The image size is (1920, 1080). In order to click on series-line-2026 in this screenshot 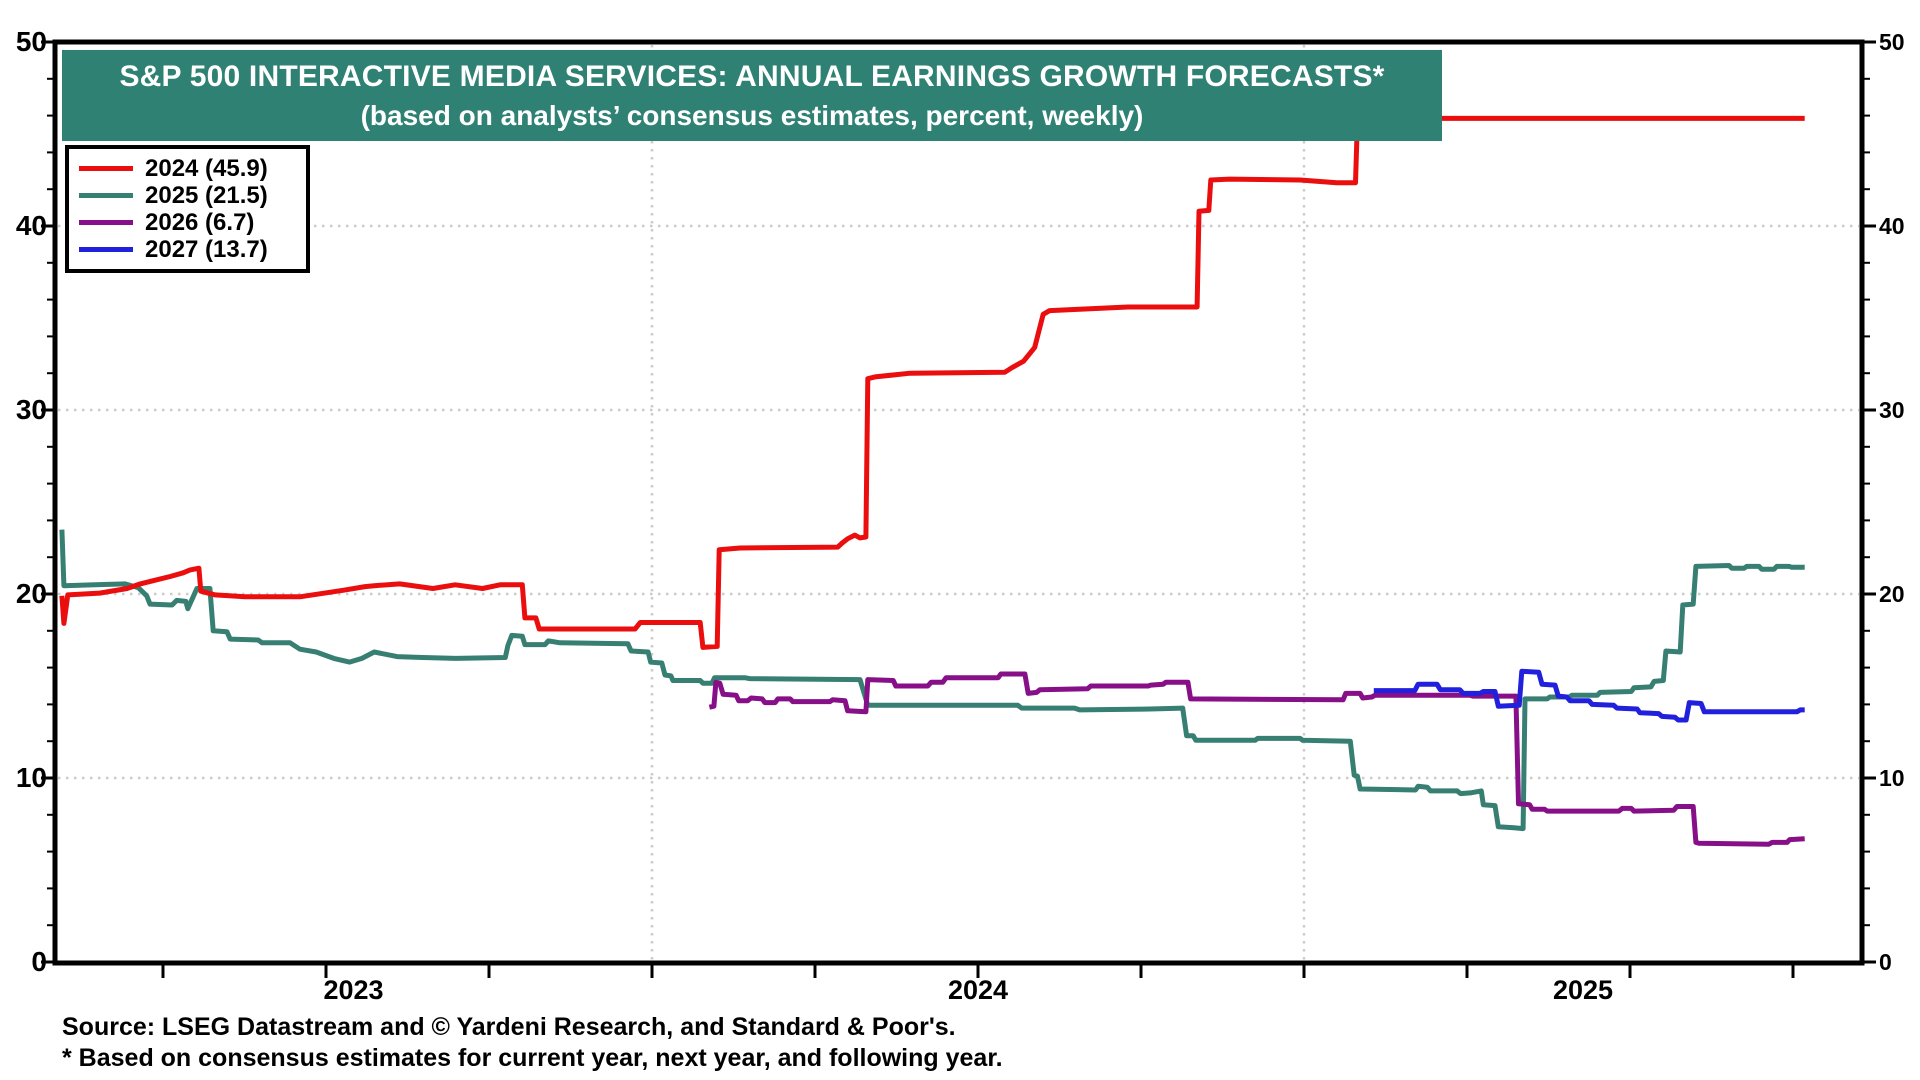, I will do `click(1256, 759)`.